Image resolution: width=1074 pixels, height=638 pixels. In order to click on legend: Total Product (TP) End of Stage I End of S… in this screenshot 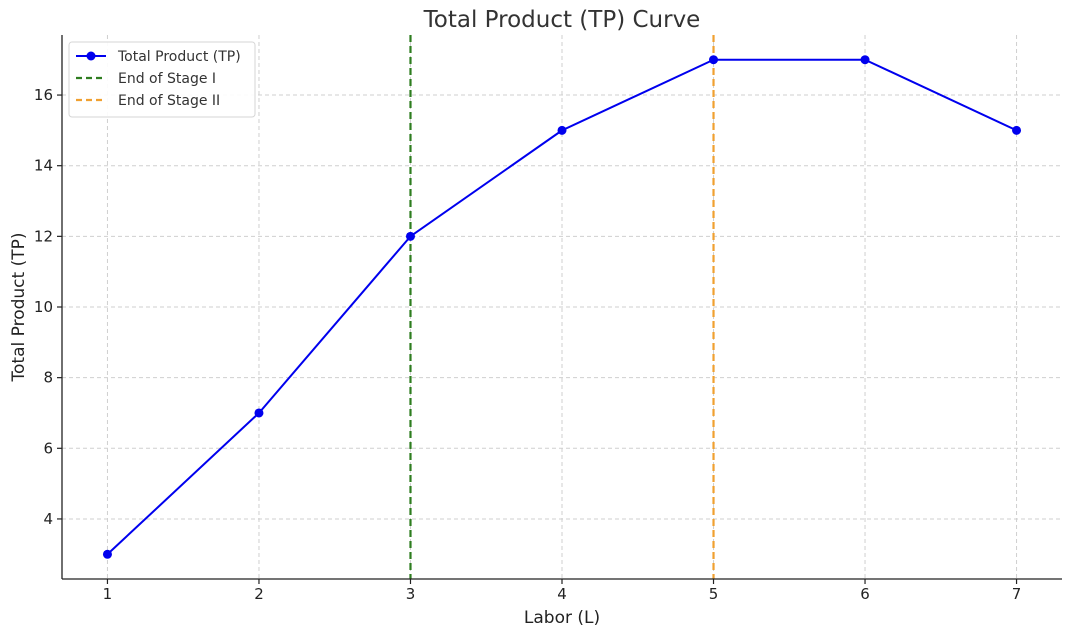, I will do `click(162, 79)`.